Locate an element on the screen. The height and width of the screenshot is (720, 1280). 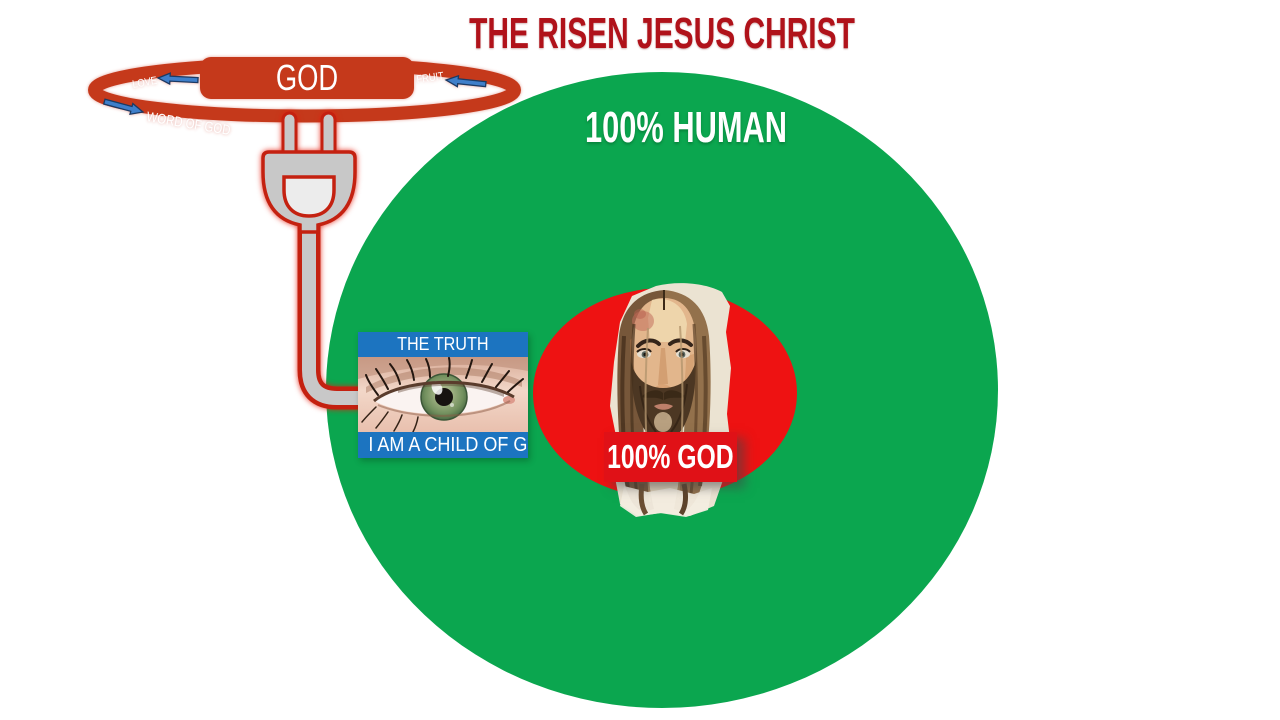
page-title: THE RISEN JESUS CHRIST is located at coordinates (662, 33).